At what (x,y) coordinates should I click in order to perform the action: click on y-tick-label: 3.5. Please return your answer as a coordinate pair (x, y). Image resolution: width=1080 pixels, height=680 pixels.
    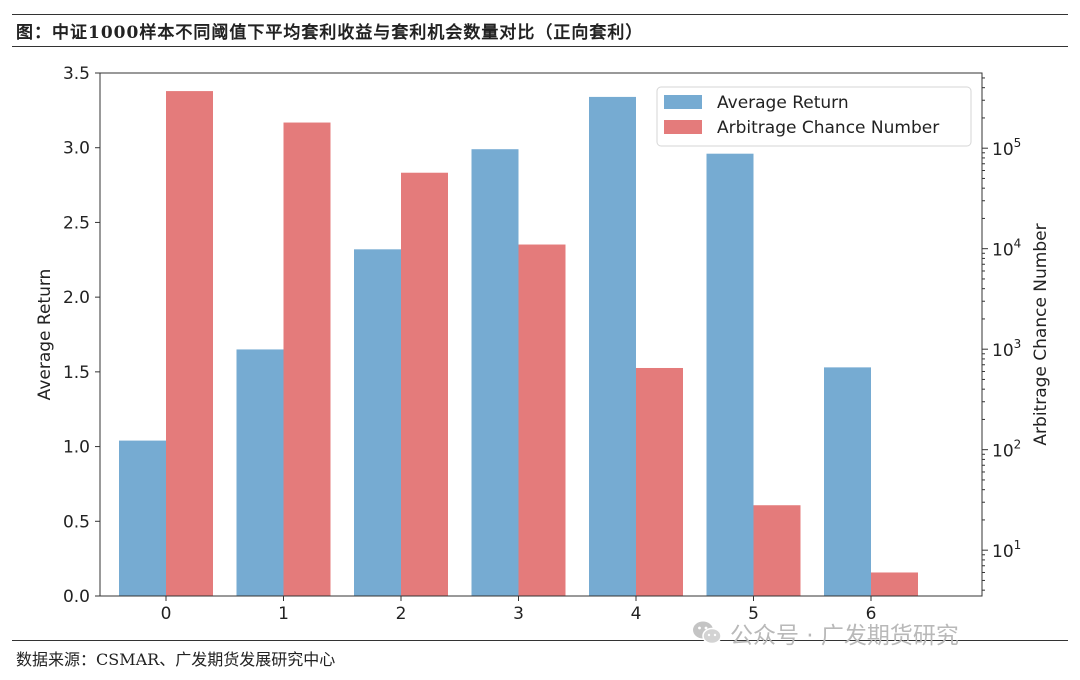
    Looking at the image, I should click on (76, 74).